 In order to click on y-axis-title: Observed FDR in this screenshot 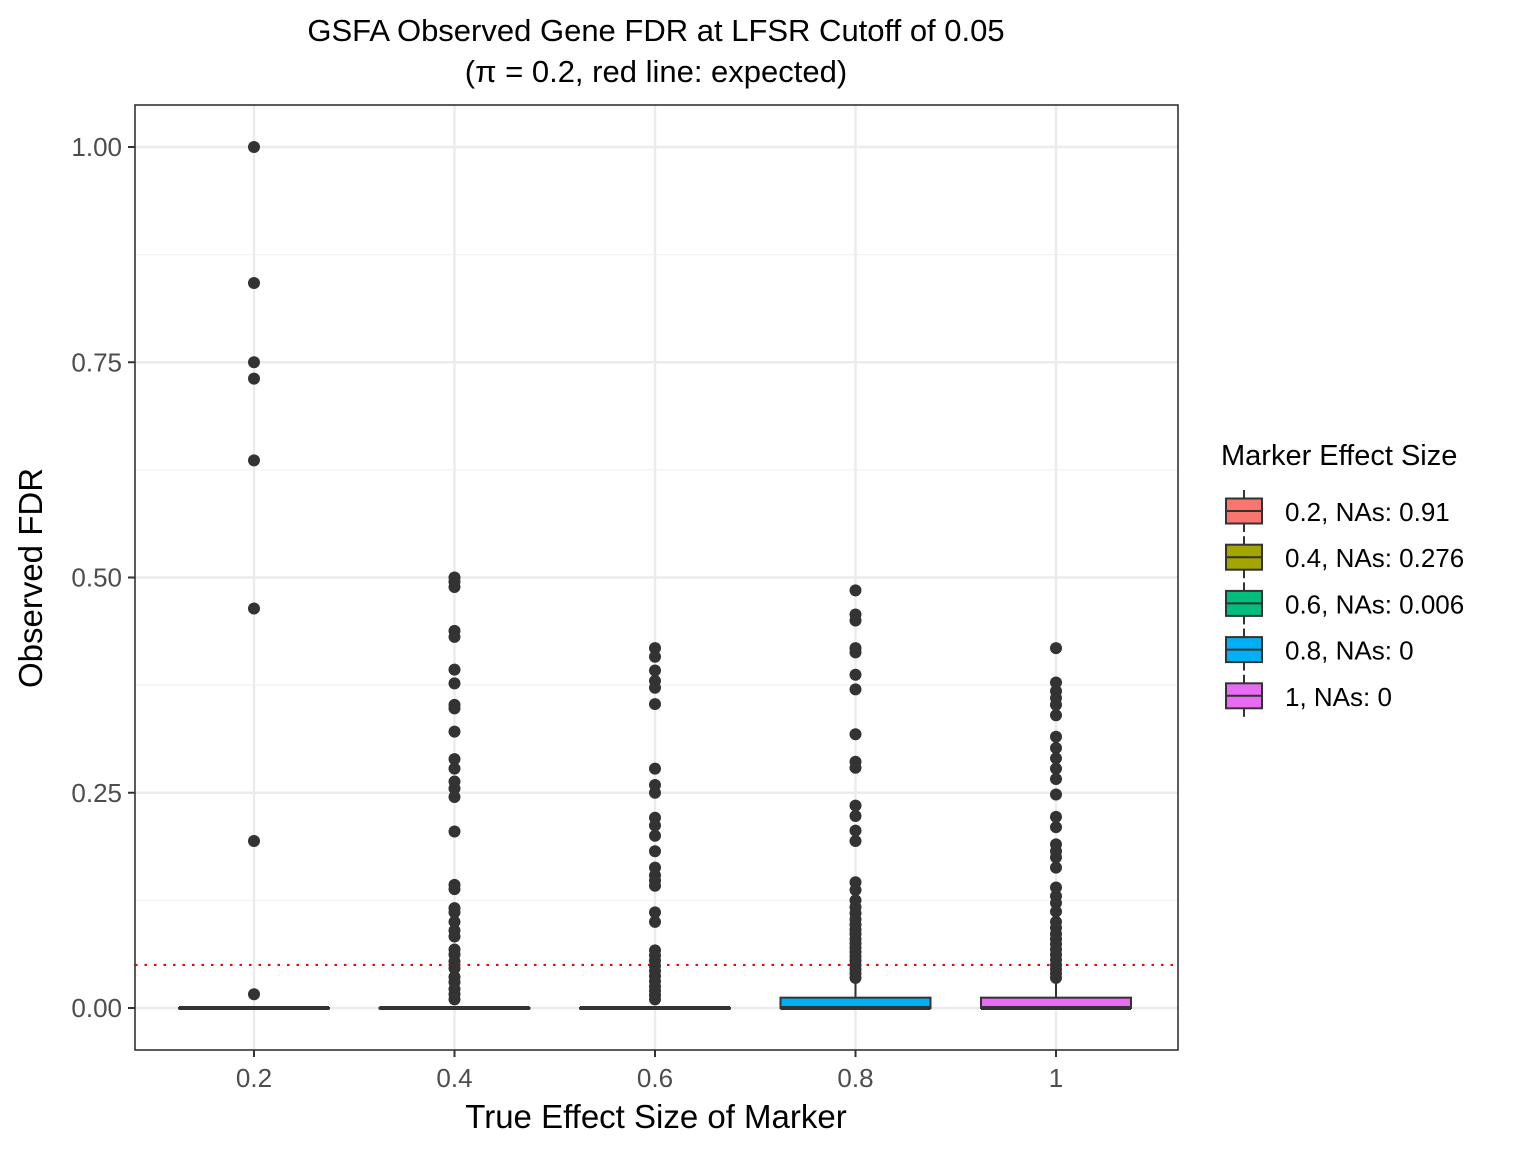, I will do `click(30, 578)`.